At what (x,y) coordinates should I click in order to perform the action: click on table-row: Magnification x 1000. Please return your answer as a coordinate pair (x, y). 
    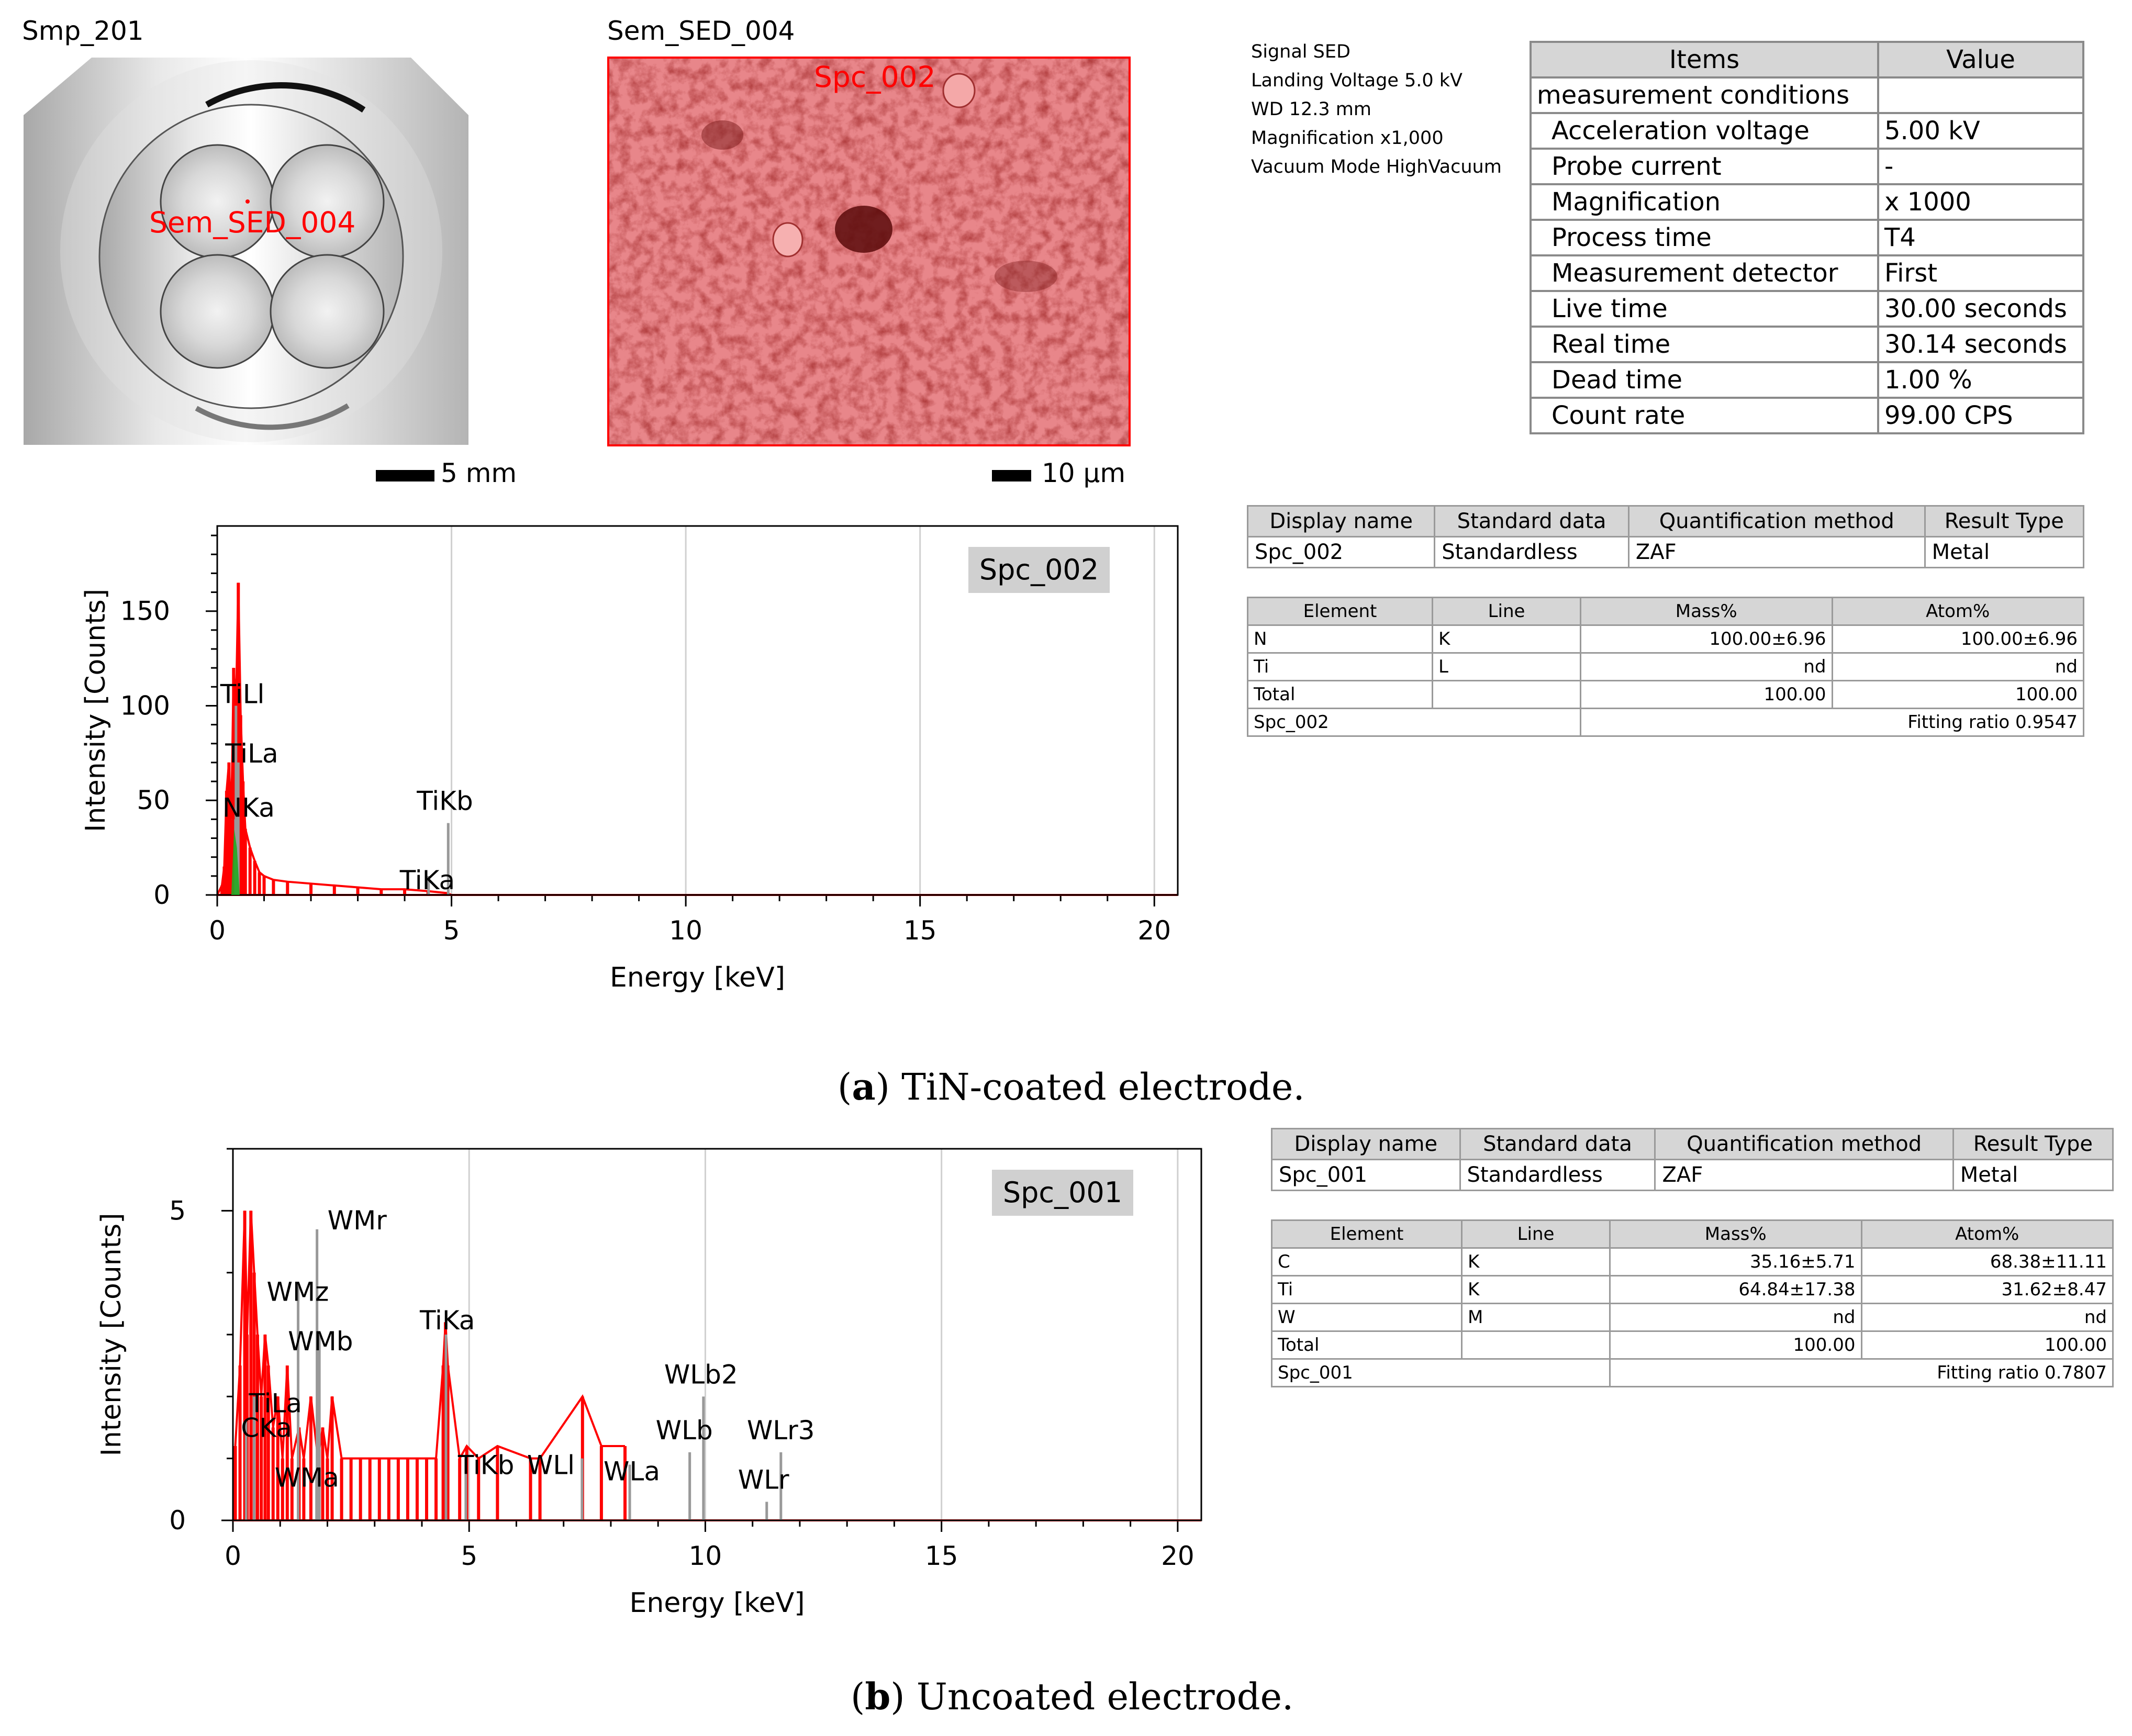
    Looking at the image, I should click on (1807, 202).